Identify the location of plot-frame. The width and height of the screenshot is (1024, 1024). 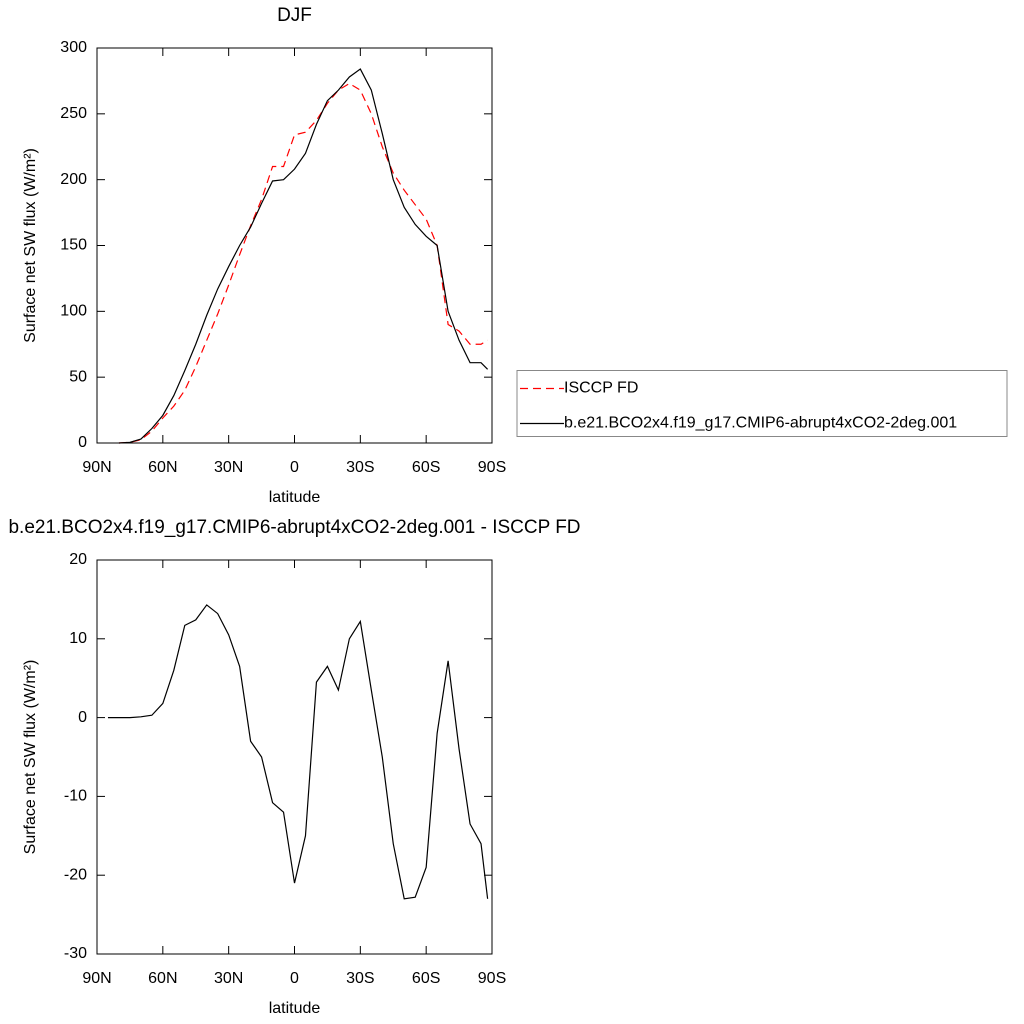
(294, 757).